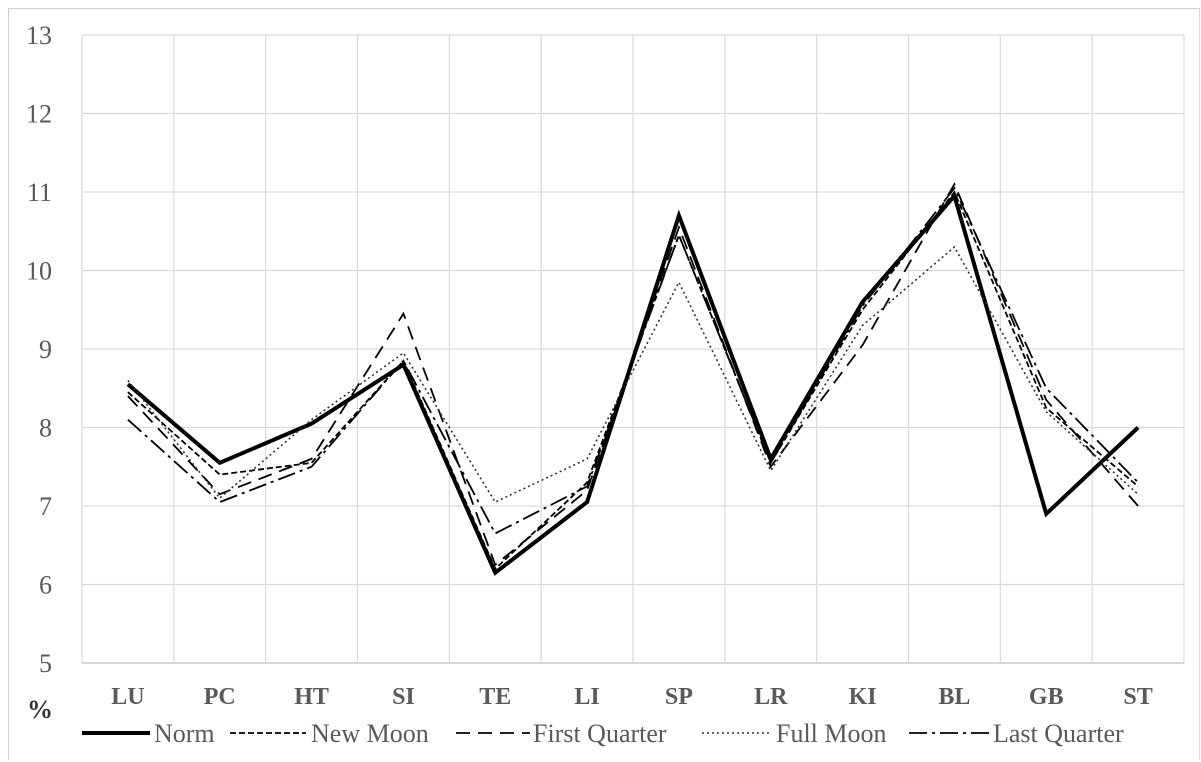 The height and width of the screenshot is (762, 1201). What do you see at coordinates (39, 271) in the screenshot?
I see `y-tick-label: 10` at bounding box center [39, 271].